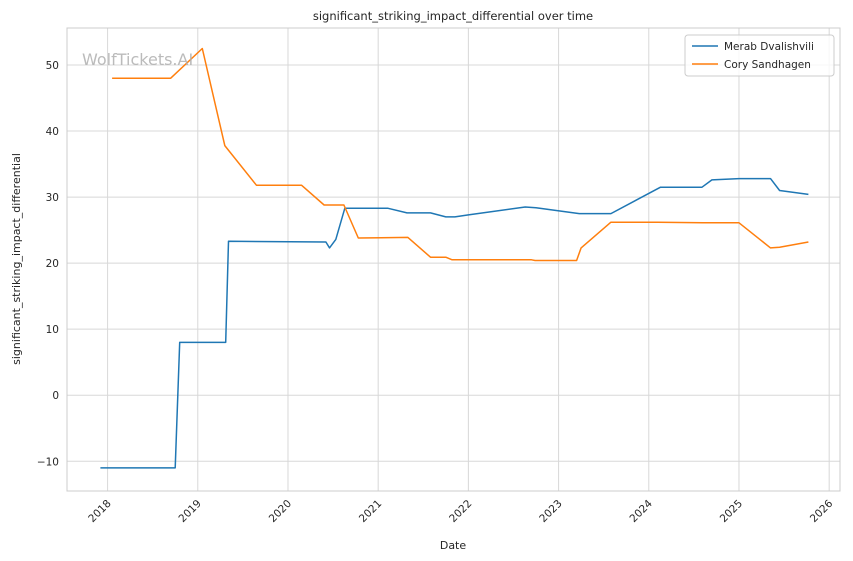 This screenshot has height=561, width=853. I want to click on legend-entry-merab-dvalishvili: Merab Dvalishvili, so click(769, 47).